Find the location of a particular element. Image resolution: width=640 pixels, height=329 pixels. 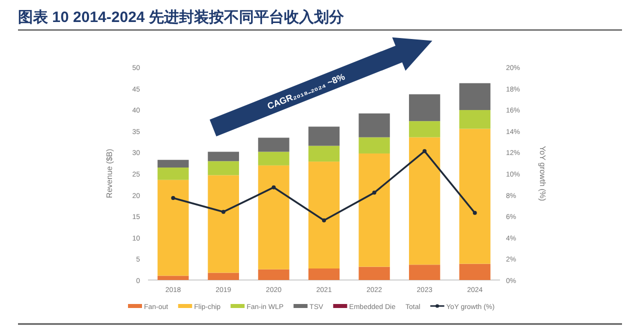

chart-title: 图表 10 2014-2024 先进封装按不同平台收入划分 is located at coordinates (181, 17).